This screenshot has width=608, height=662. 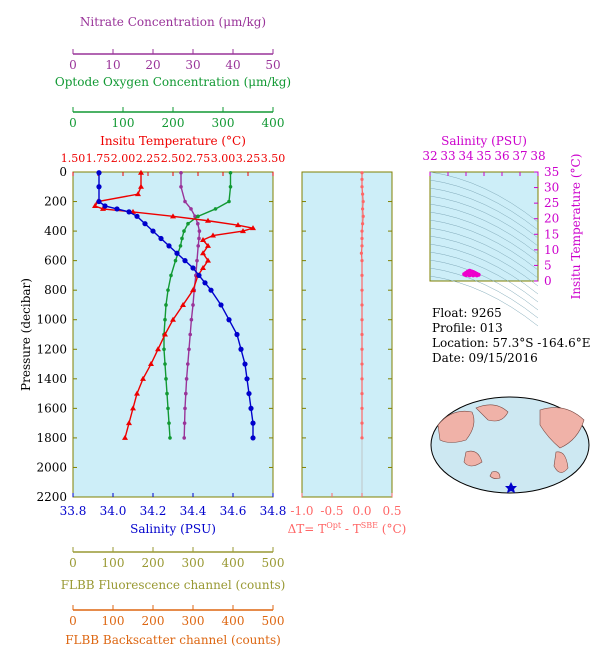 What do you see at coordinates (467, 313) in the screenshot?
I see `float-id: Float: 9265` at bounding box center [467, 313].